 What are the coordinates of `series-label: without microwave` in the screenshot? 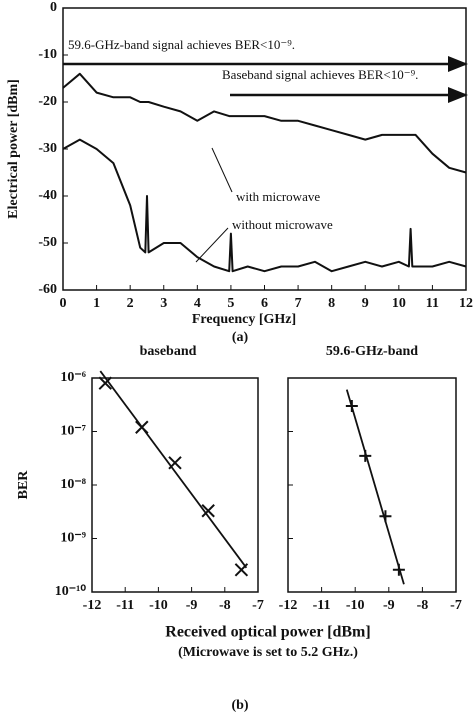 It's located at (282, 224).